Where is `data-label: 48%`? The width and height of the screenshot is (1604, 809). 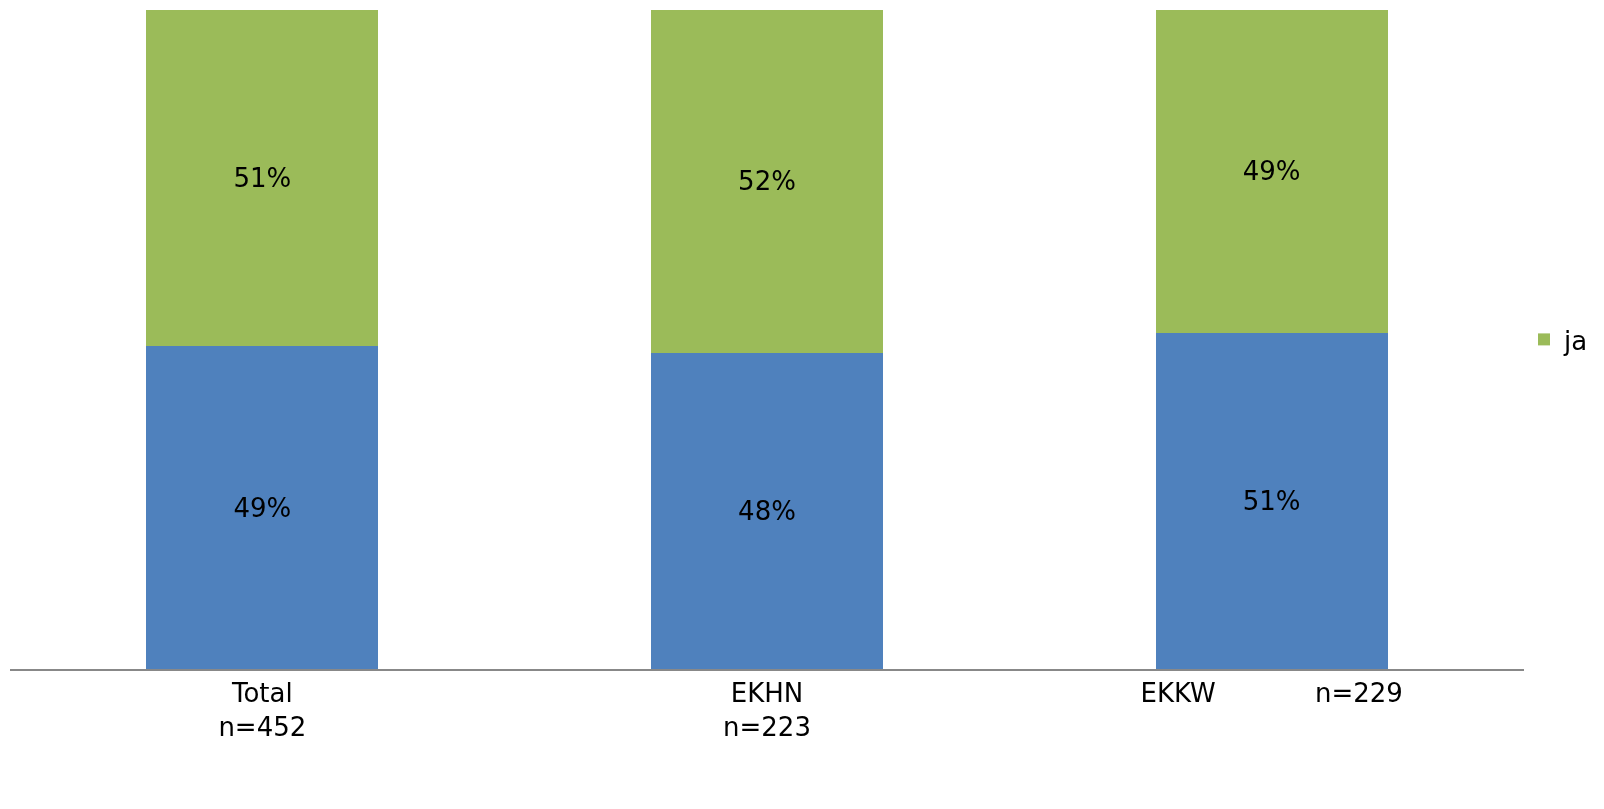
data-label: 48% is located at coordinates (767, 510).